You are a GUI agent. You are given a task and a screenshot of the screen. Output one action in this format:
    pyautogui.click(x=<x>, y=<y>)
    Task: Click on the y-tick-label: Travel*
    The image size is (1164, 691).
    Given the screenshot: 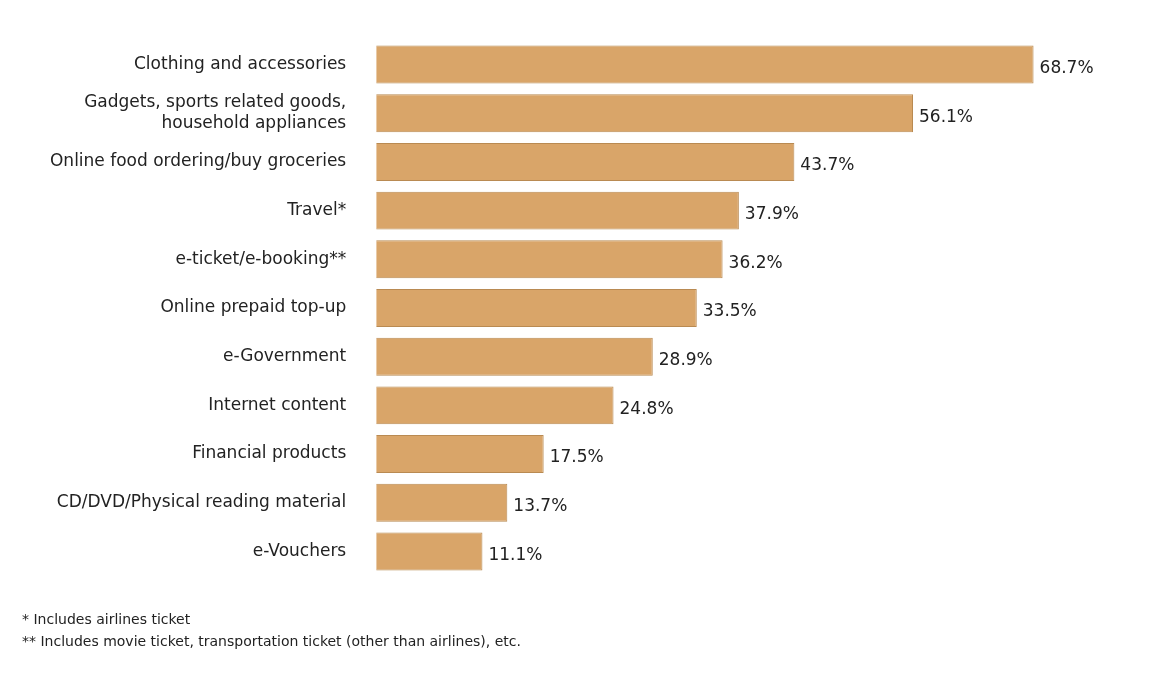 What is the action you would take?
    pyautogui.click(x=316, y=209)
    